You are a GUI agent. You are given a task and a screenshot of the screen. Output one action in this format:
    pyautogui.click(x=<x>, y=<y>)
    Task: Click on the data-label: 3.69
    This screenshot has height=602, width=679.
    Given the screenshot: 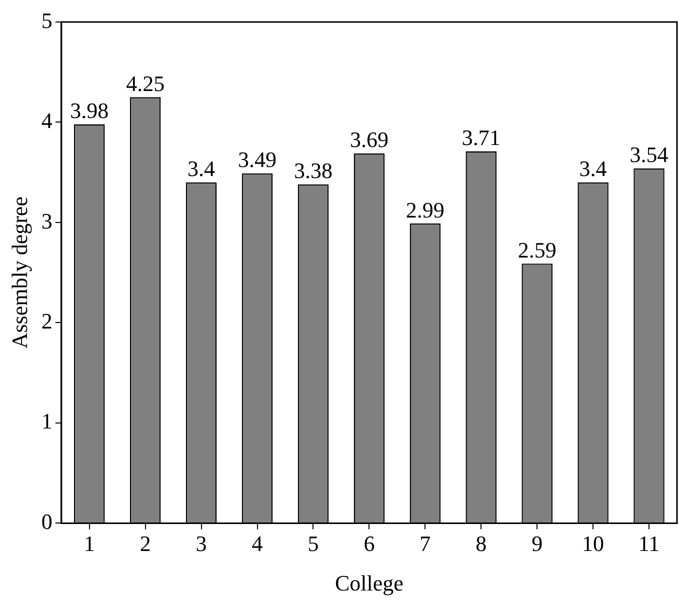 What is the action you would take?
    pyautogui.click(x=369, y=139)
    